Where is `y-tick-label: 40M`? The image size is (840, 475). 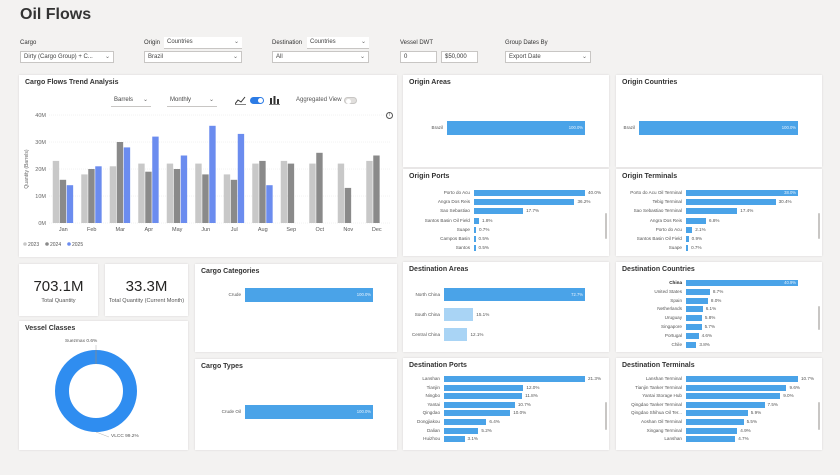
y-tick-label: 40M is located at coordinates (40, 116).